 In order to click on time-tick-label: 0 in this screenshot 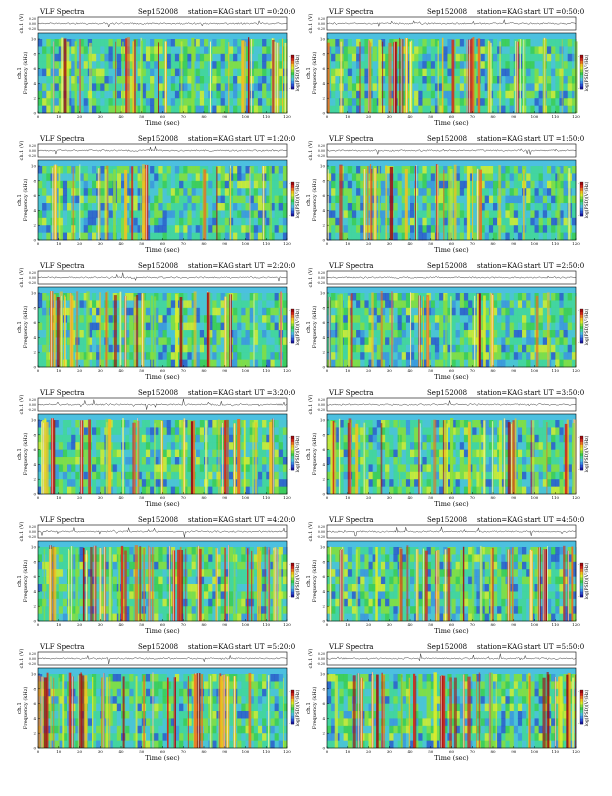, I will do `click(327, 116)`.